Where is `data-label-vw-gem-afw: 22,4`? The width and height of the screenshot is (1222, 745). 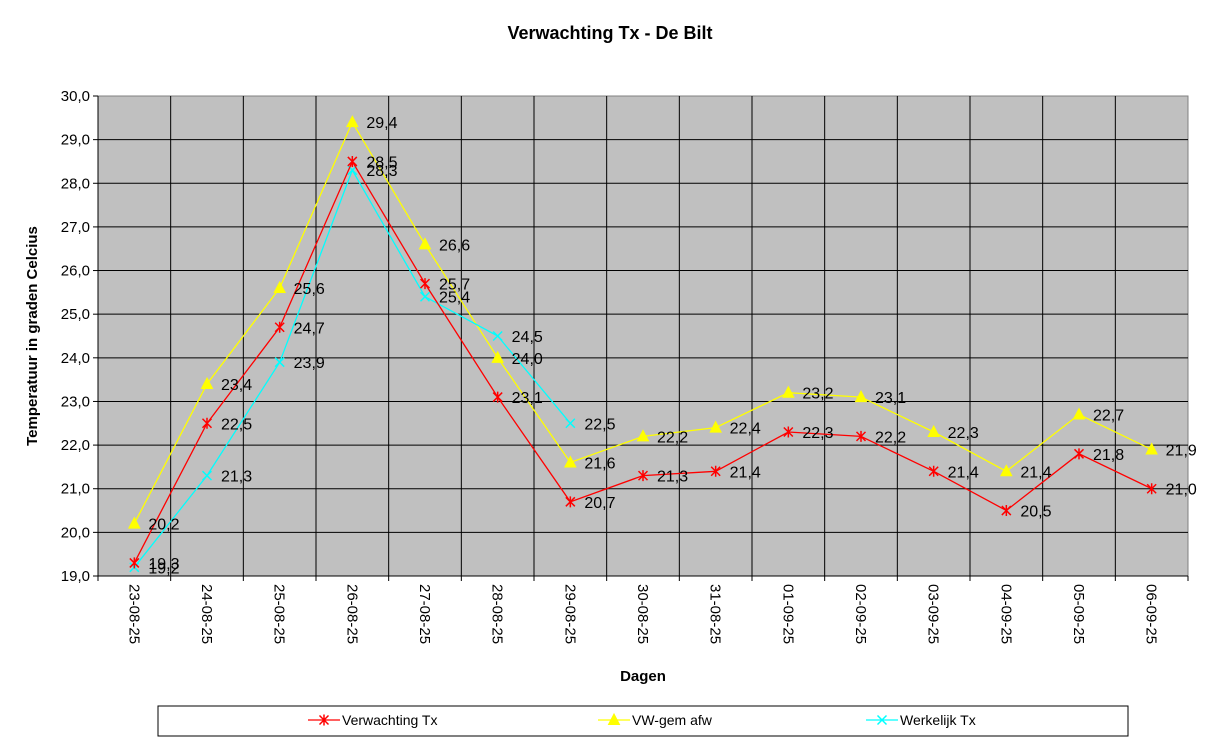 data-label-vw-gem-afw: 22,4 is located at coordinates (745, 429).